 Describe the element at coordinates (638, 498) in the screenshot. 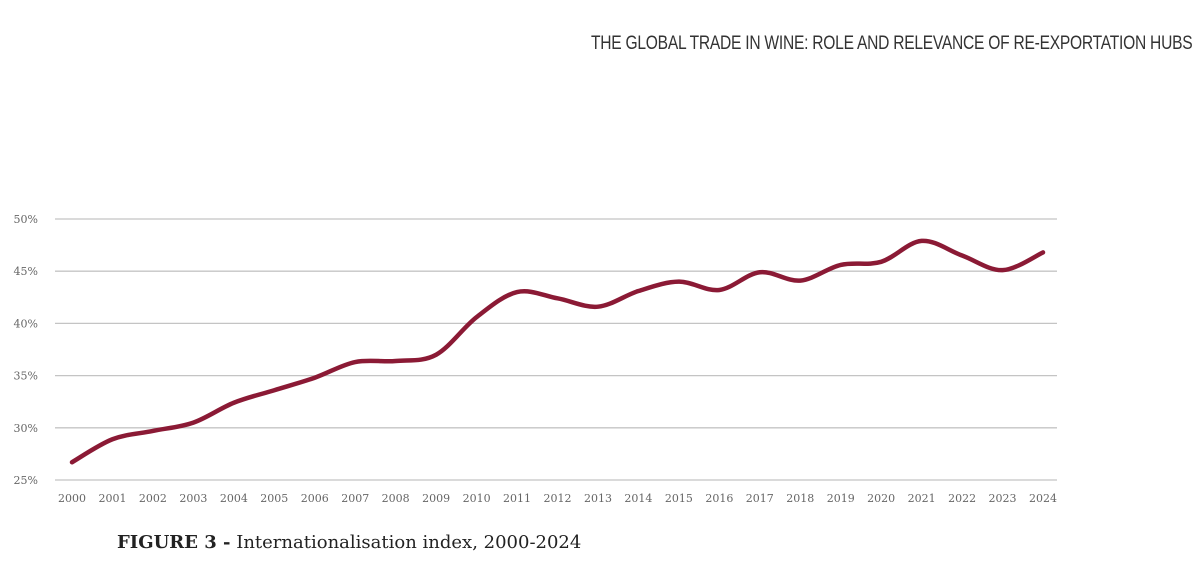

I see `x-tick-label: 2014` at that location.